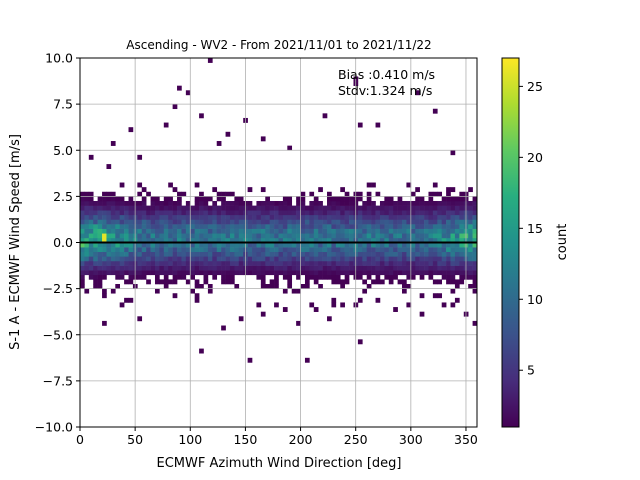  What do you see at coordinates (63, 104) in the screenshot?
I see `y-tick-label: 7.5` at bounding box center [63, 104].